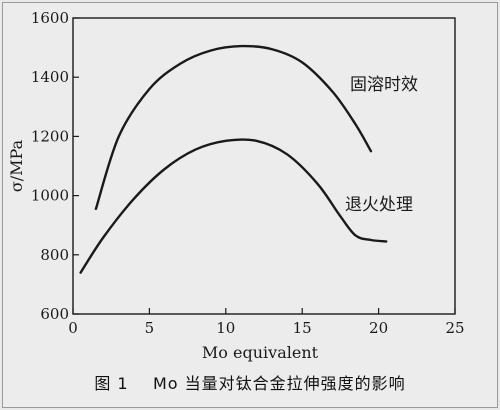  I want to click on x-tick-label: 25, so click(454, 328).